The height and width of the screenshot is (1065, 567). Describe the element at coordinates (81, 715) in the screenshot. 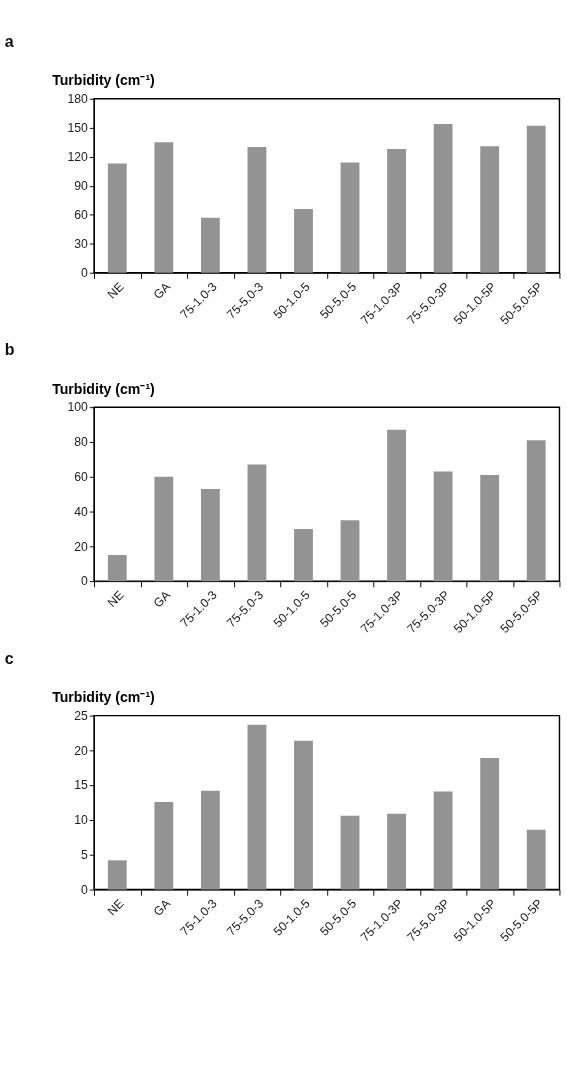

I see `y-tick-label: 25` at that location.